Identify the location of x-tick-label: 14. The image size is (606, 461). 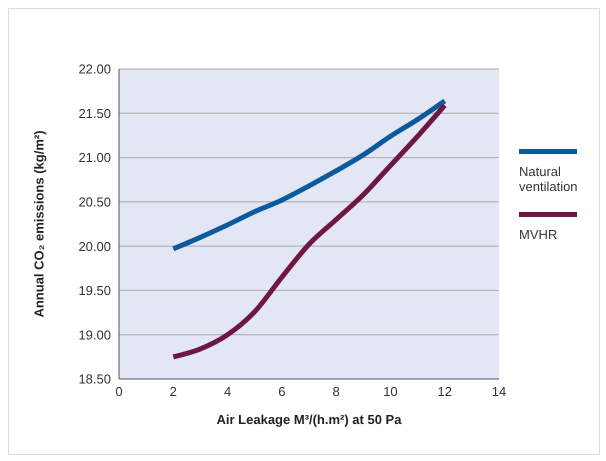
(499, 392).